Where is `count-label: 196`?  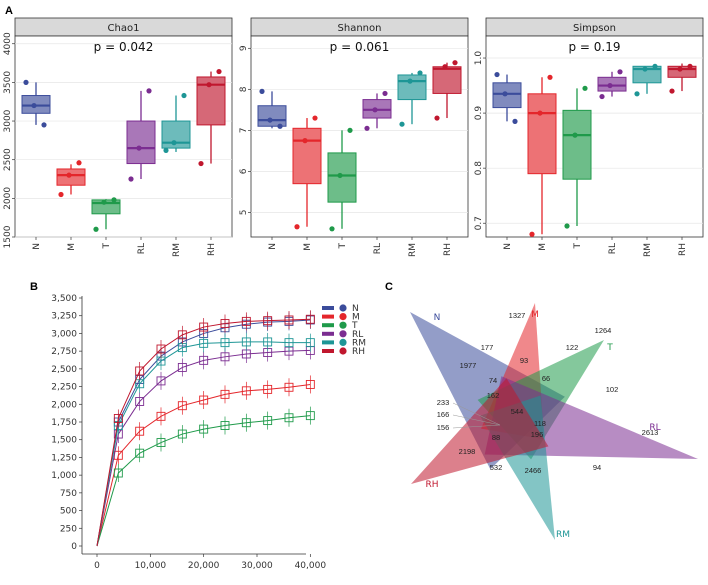 count-label: 196 is located at coordinates (537, 434).